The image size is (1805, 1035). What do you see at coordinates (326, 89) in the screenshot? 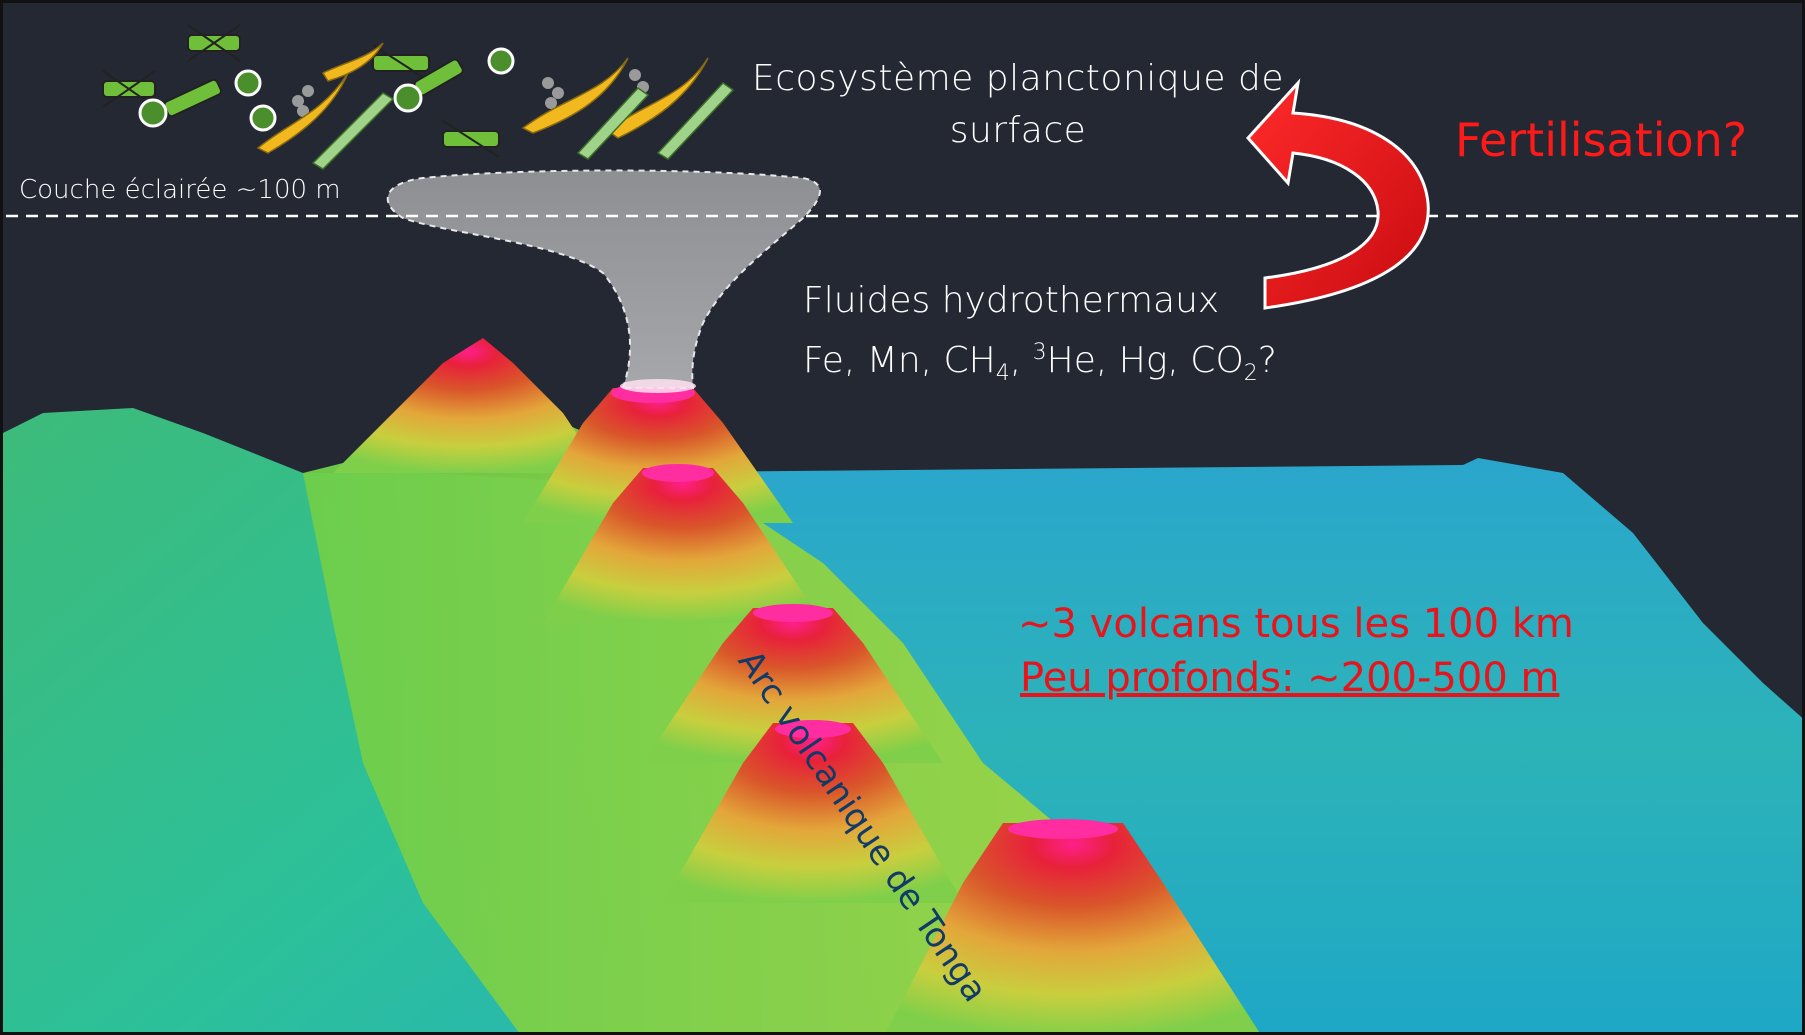
I see `plankton-coccolithophore-icon` at bounding box center [326, 89].